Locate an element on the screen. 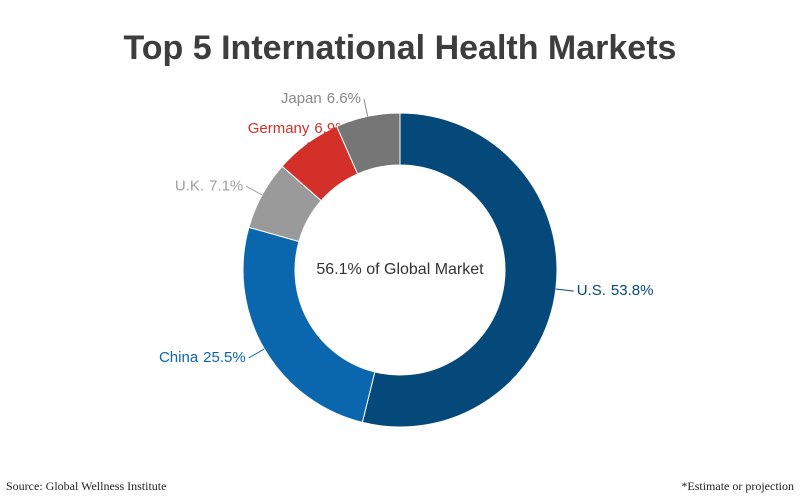 The height and width of the screenshot is (500, 800). slice-label: Japan 6.6% is located at coordinates (321, 98).